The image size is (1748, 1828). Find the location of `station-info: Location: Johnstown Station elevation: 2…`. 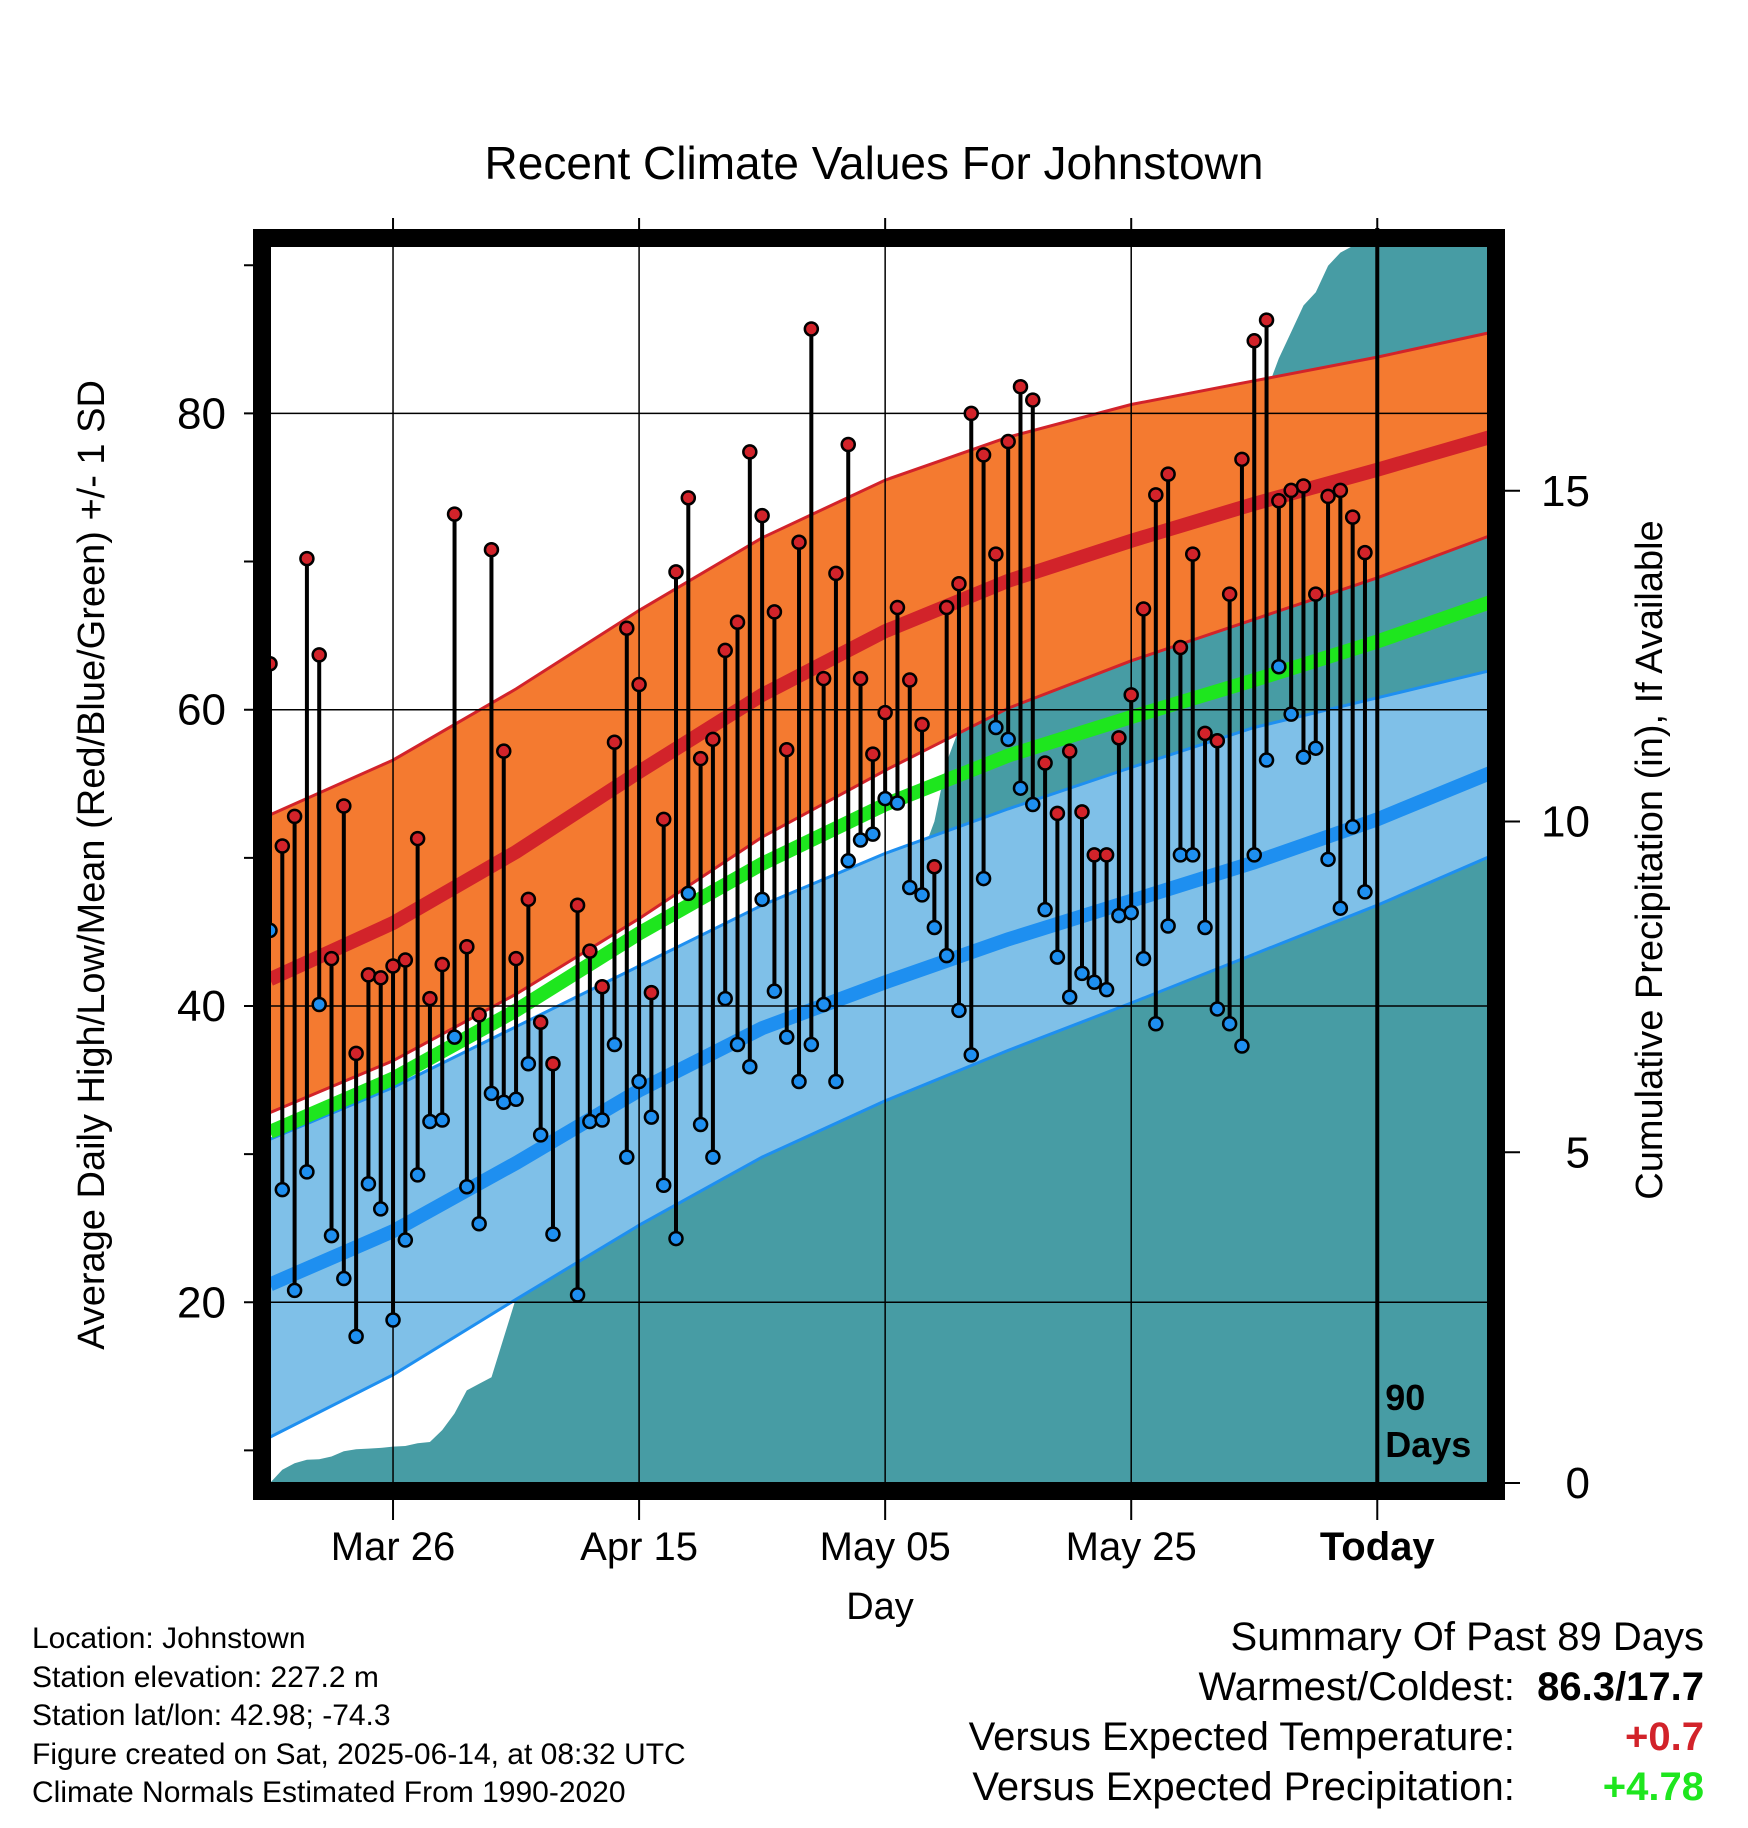

station-info: Location: Johnstown Station elevation: 2… is located at coordinates (359, 1716).